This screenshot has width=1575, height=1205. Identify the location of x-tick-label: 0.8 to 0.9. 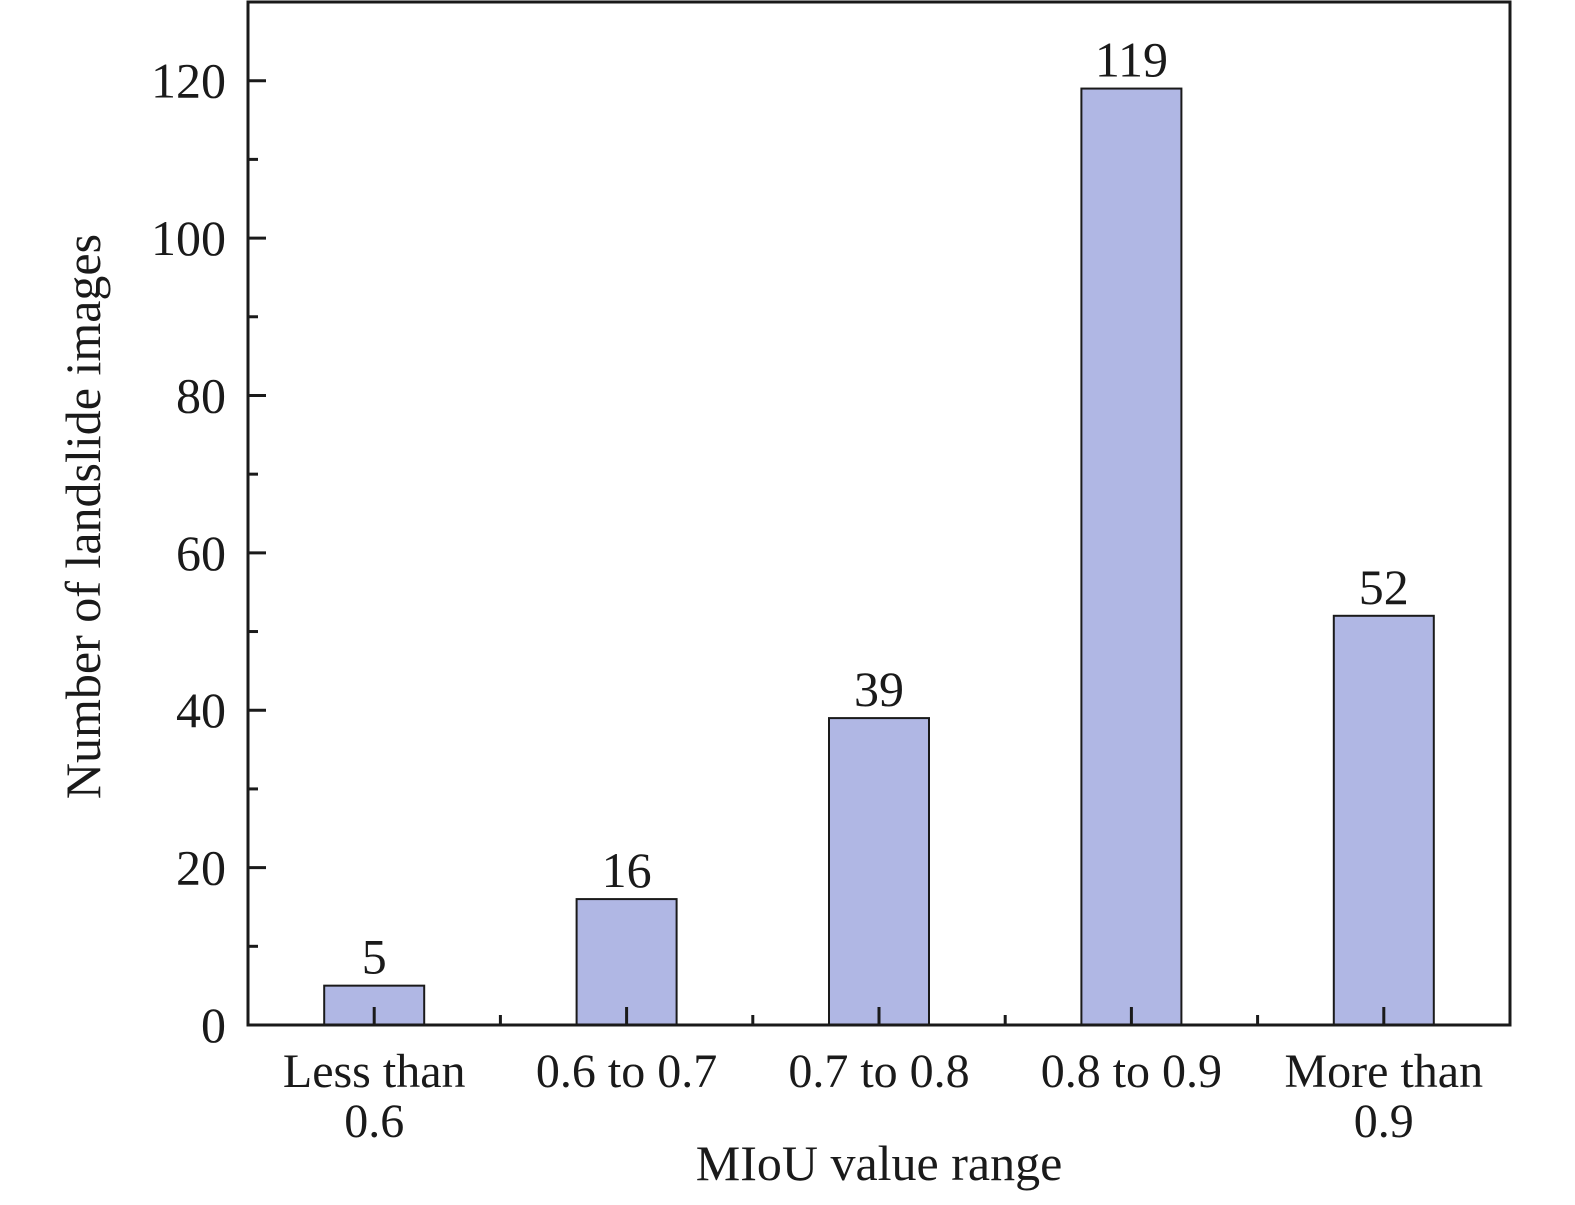
(1131, 1071).